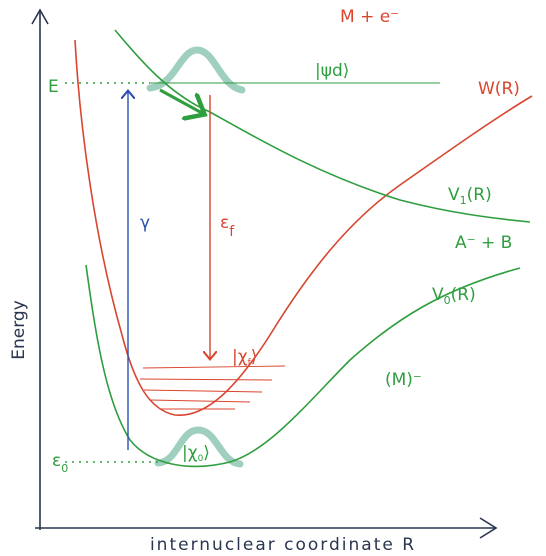  Describe the element at coordinates (488, 528) in the screenshot. I see `x-arrow` at that location.